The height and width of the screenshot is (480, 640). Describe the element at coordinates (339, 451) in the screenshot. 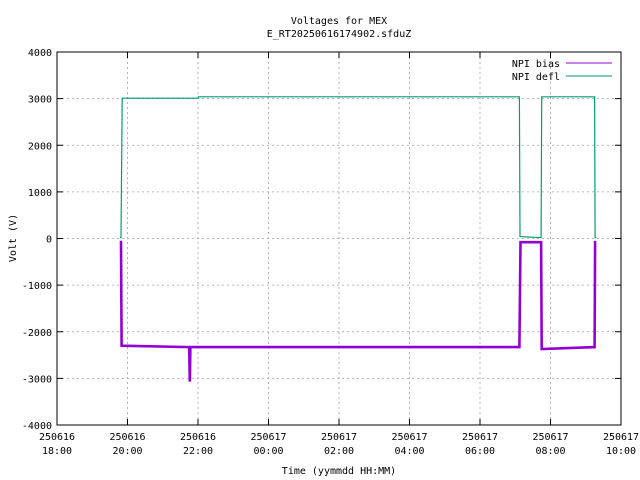

I see `x-tick-label-time: 02:00` at that location.